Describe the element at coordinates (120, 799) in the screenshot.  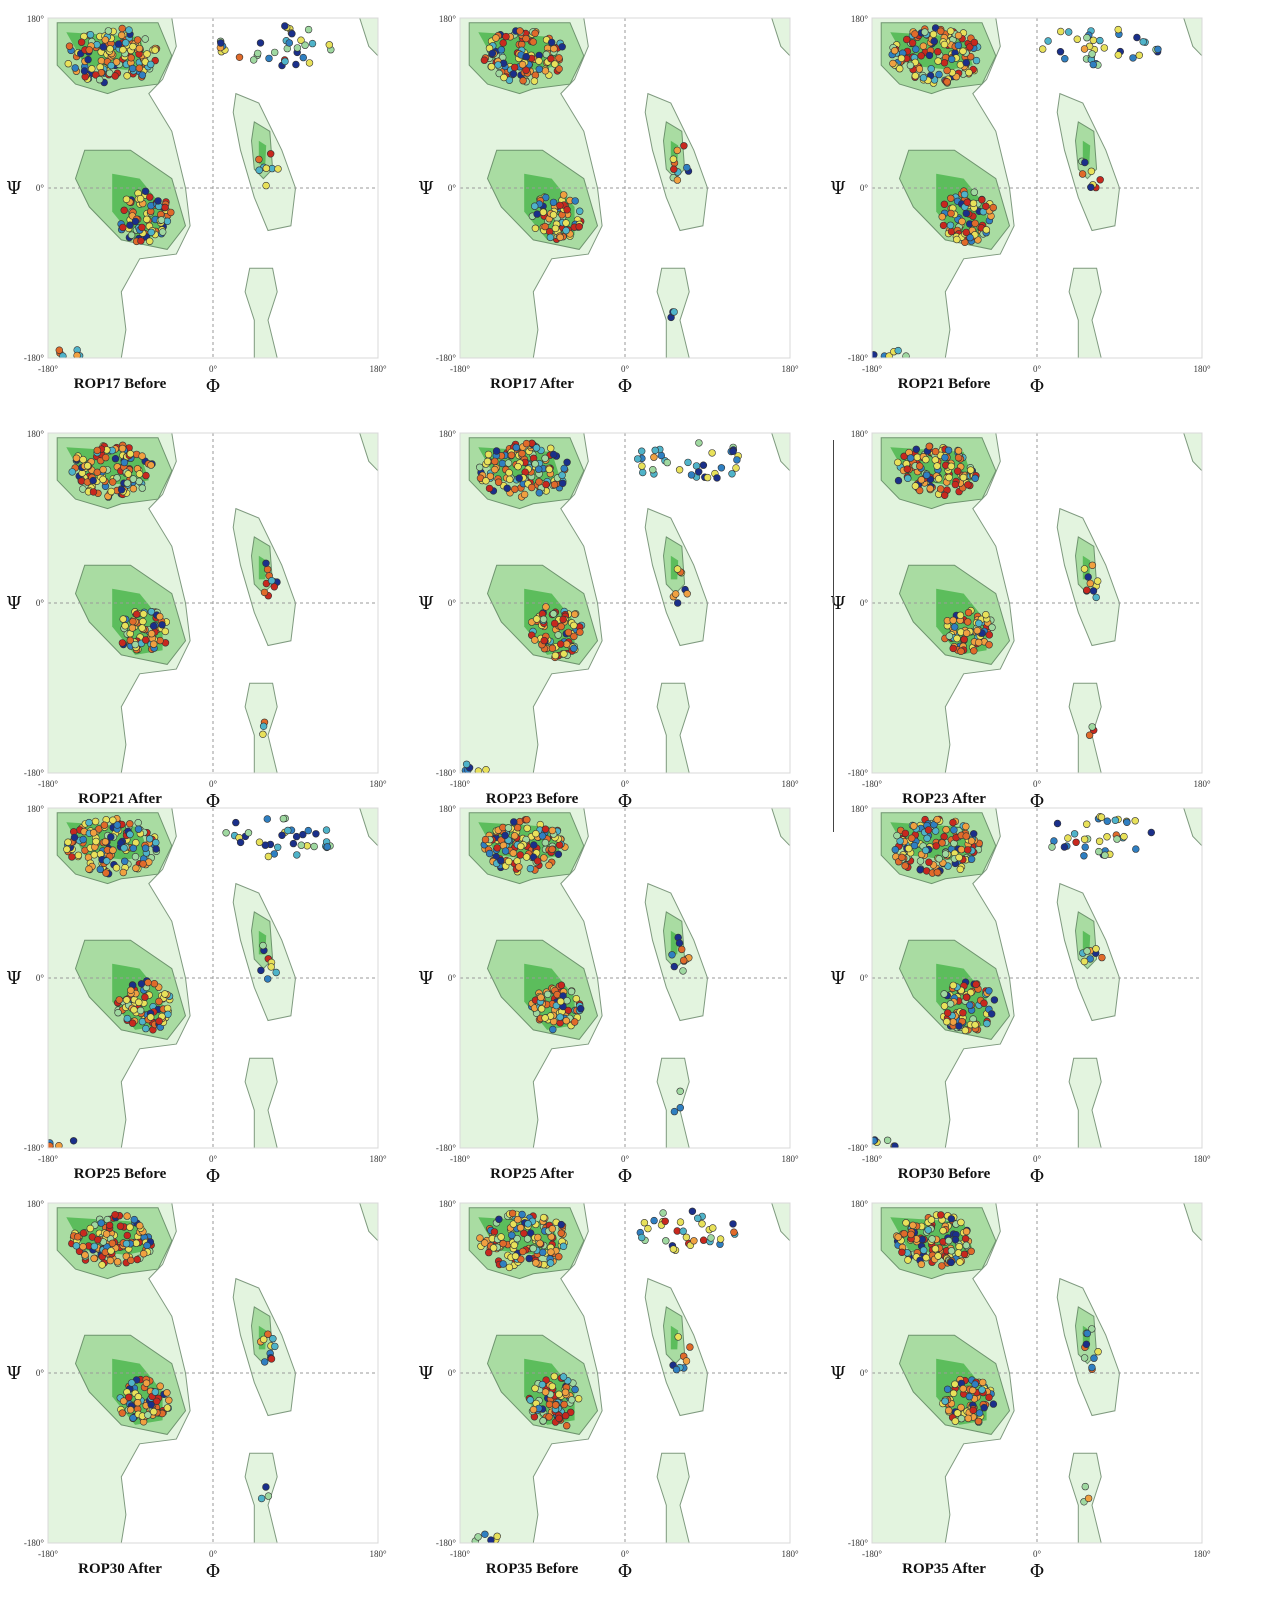
I see `panel-title: ROP21 After` at that location.